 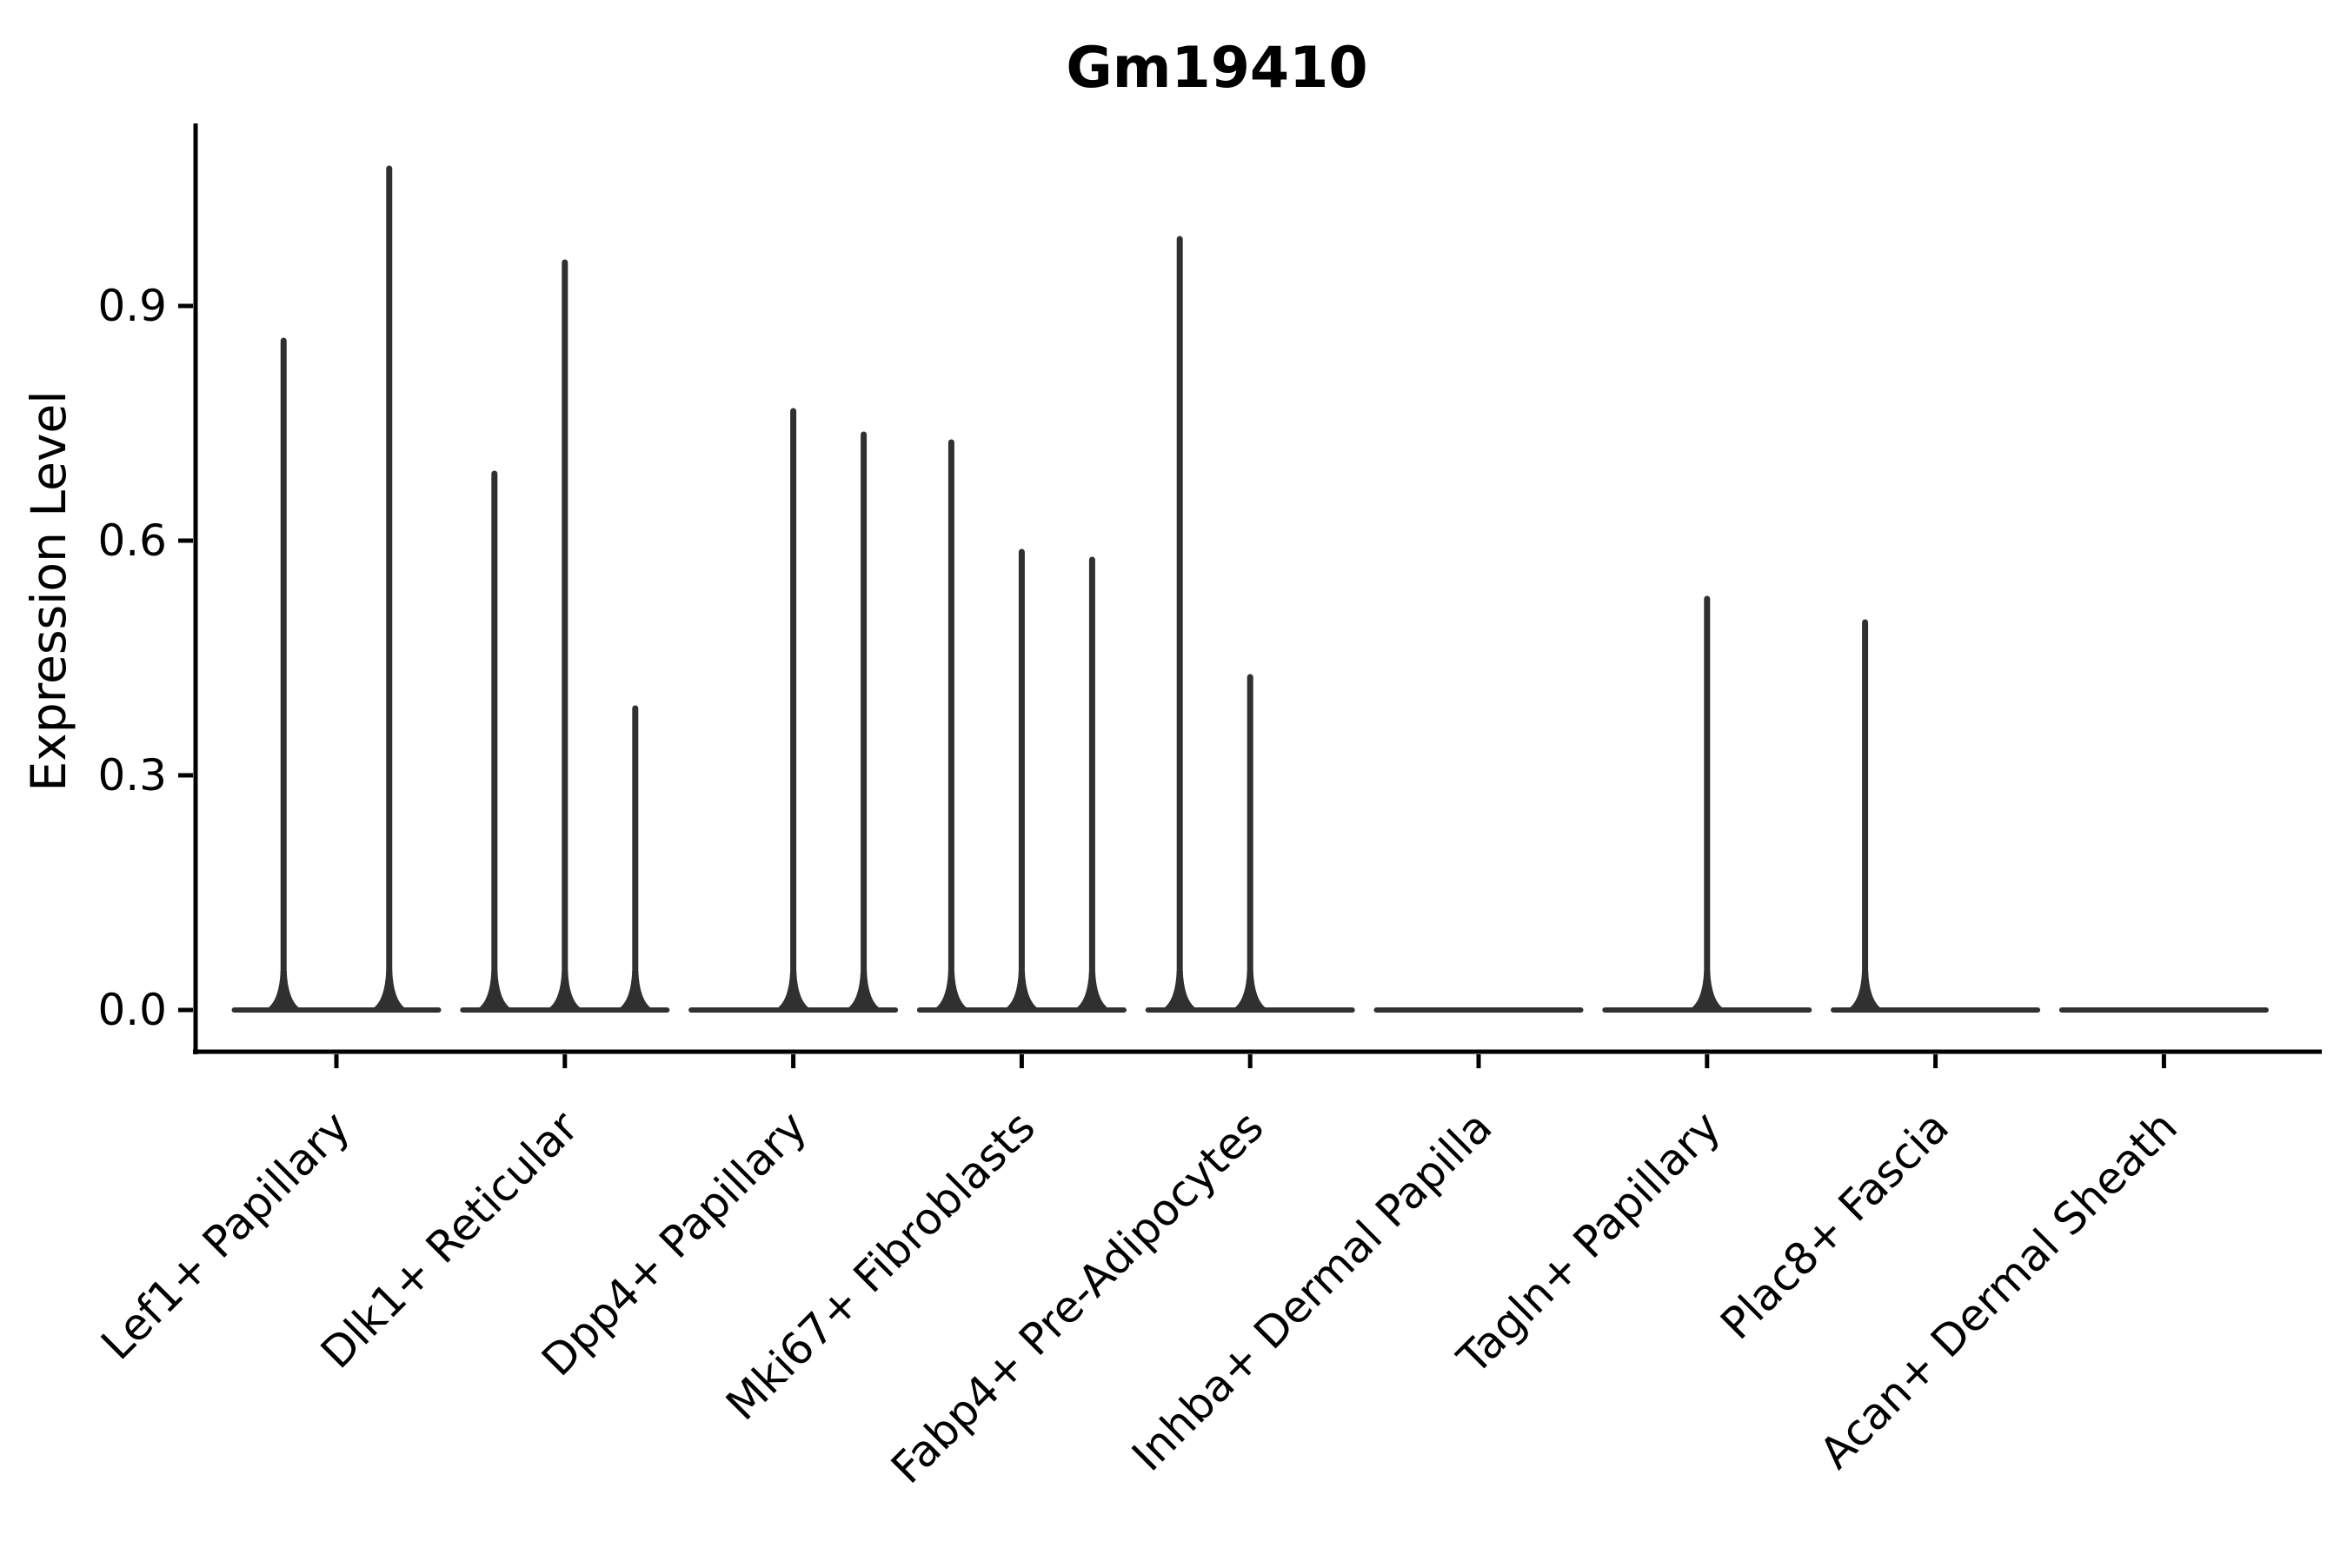 I want to click on chart-title: Gm19410, so click(x=1216, y=68).